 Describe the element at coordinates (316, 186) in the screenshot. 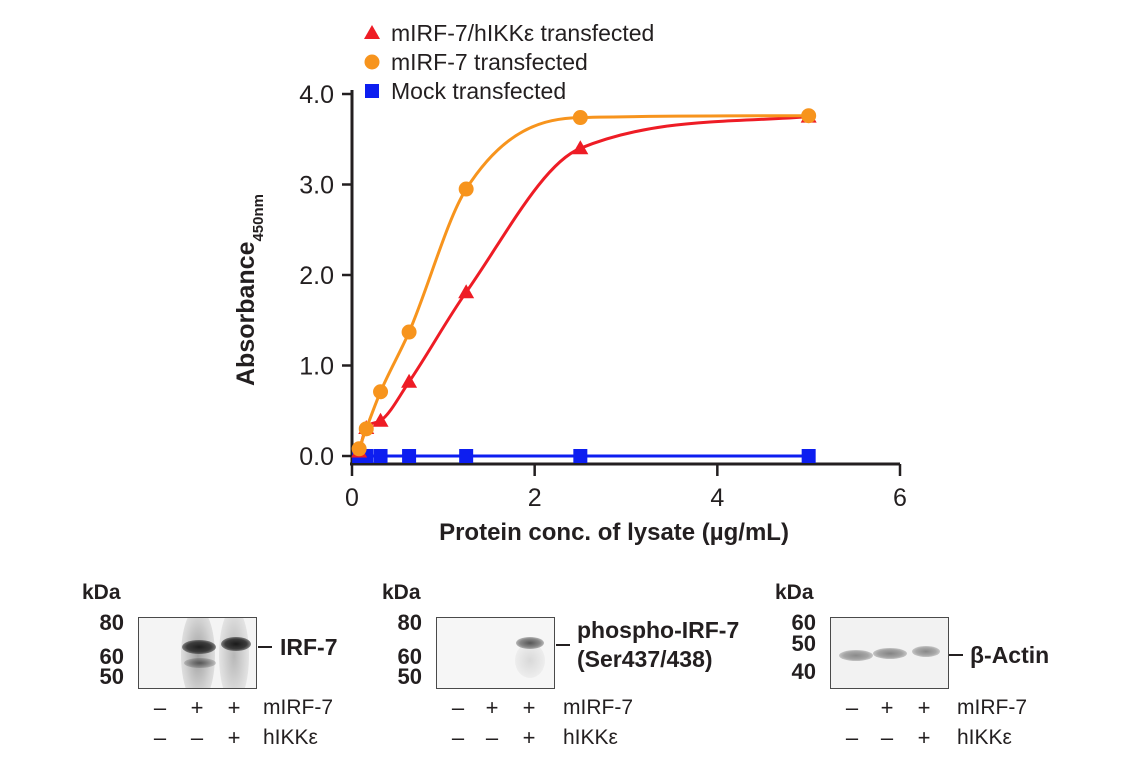

I see `y-tick-label: 3.0` at that location.